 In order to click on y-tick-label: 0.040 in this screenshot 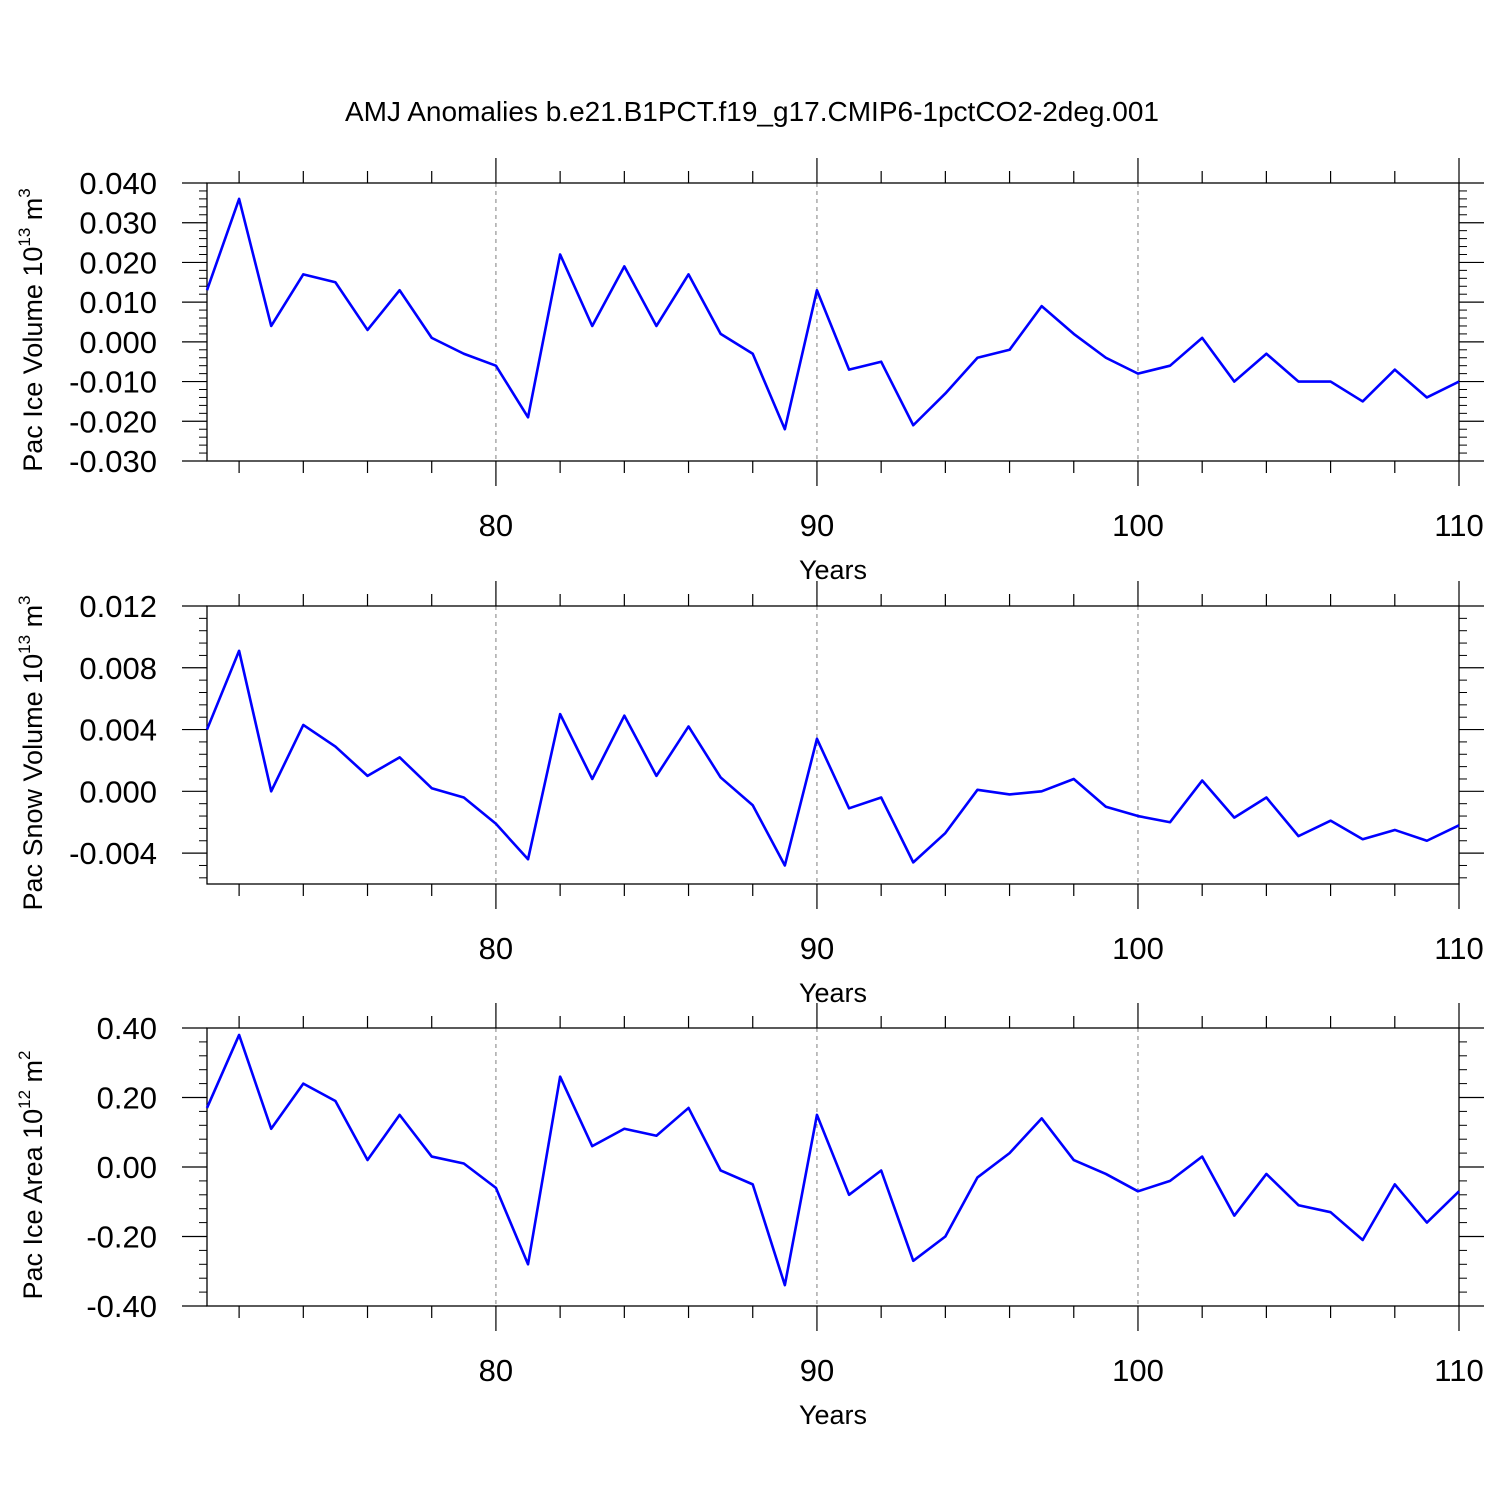, I will do `click(118, 183)`.